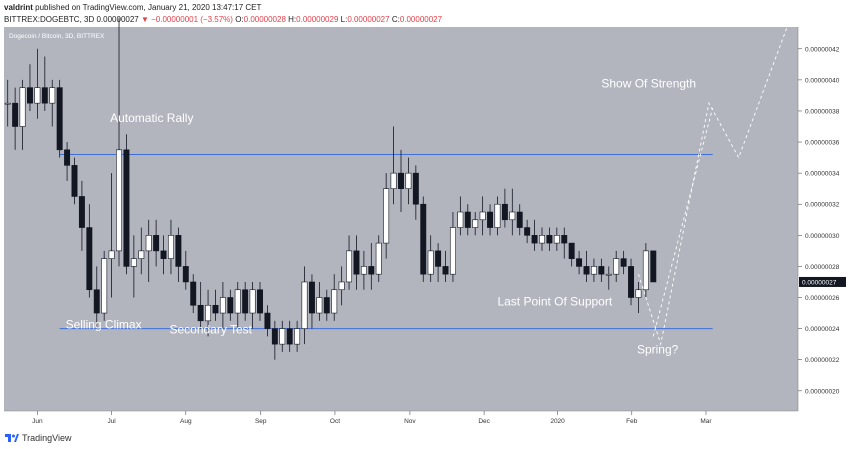 Image resolution: width=850 pixels, height=449 pixels. Describe the element at coordinates (658, 349) in the screenshot. I see `annotation-label: Spring?` at that location.